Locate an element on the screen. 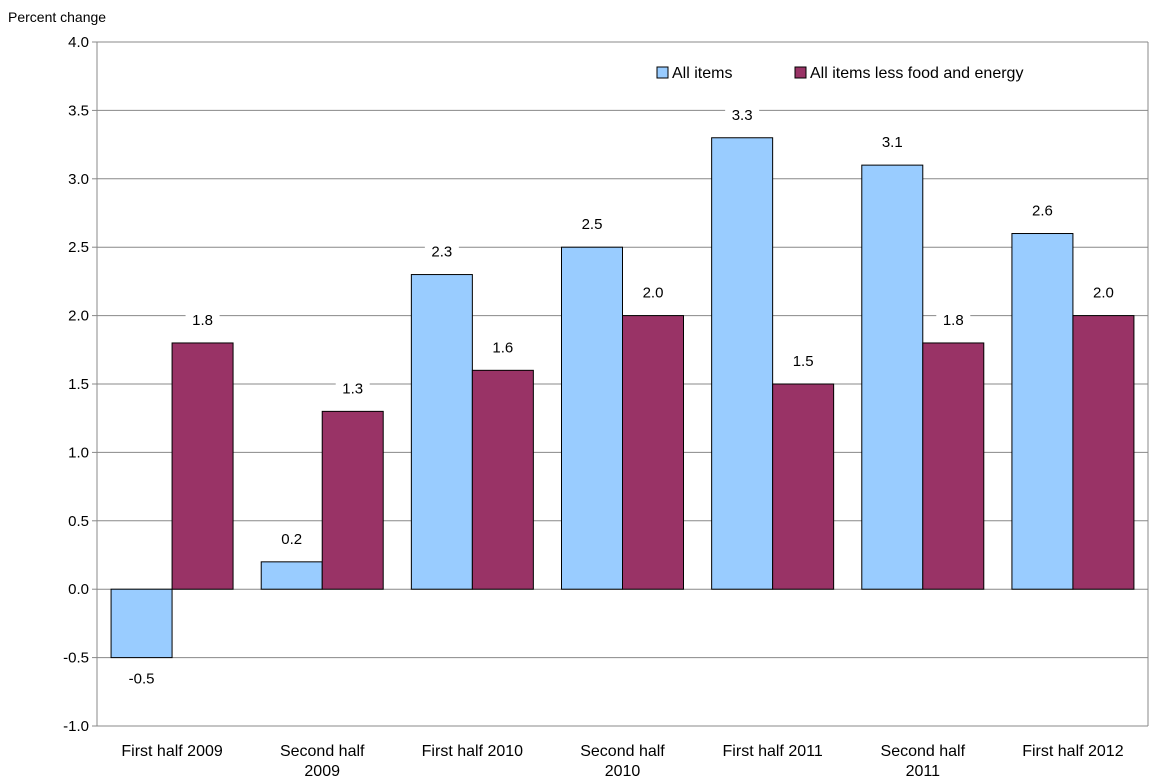  y-axis-ticks: -1.0 -0.5 0.0 0.5 1.0 1.5 2.0 2.5 3.0 3.5 4.0 is located at coordinates (76, 384).